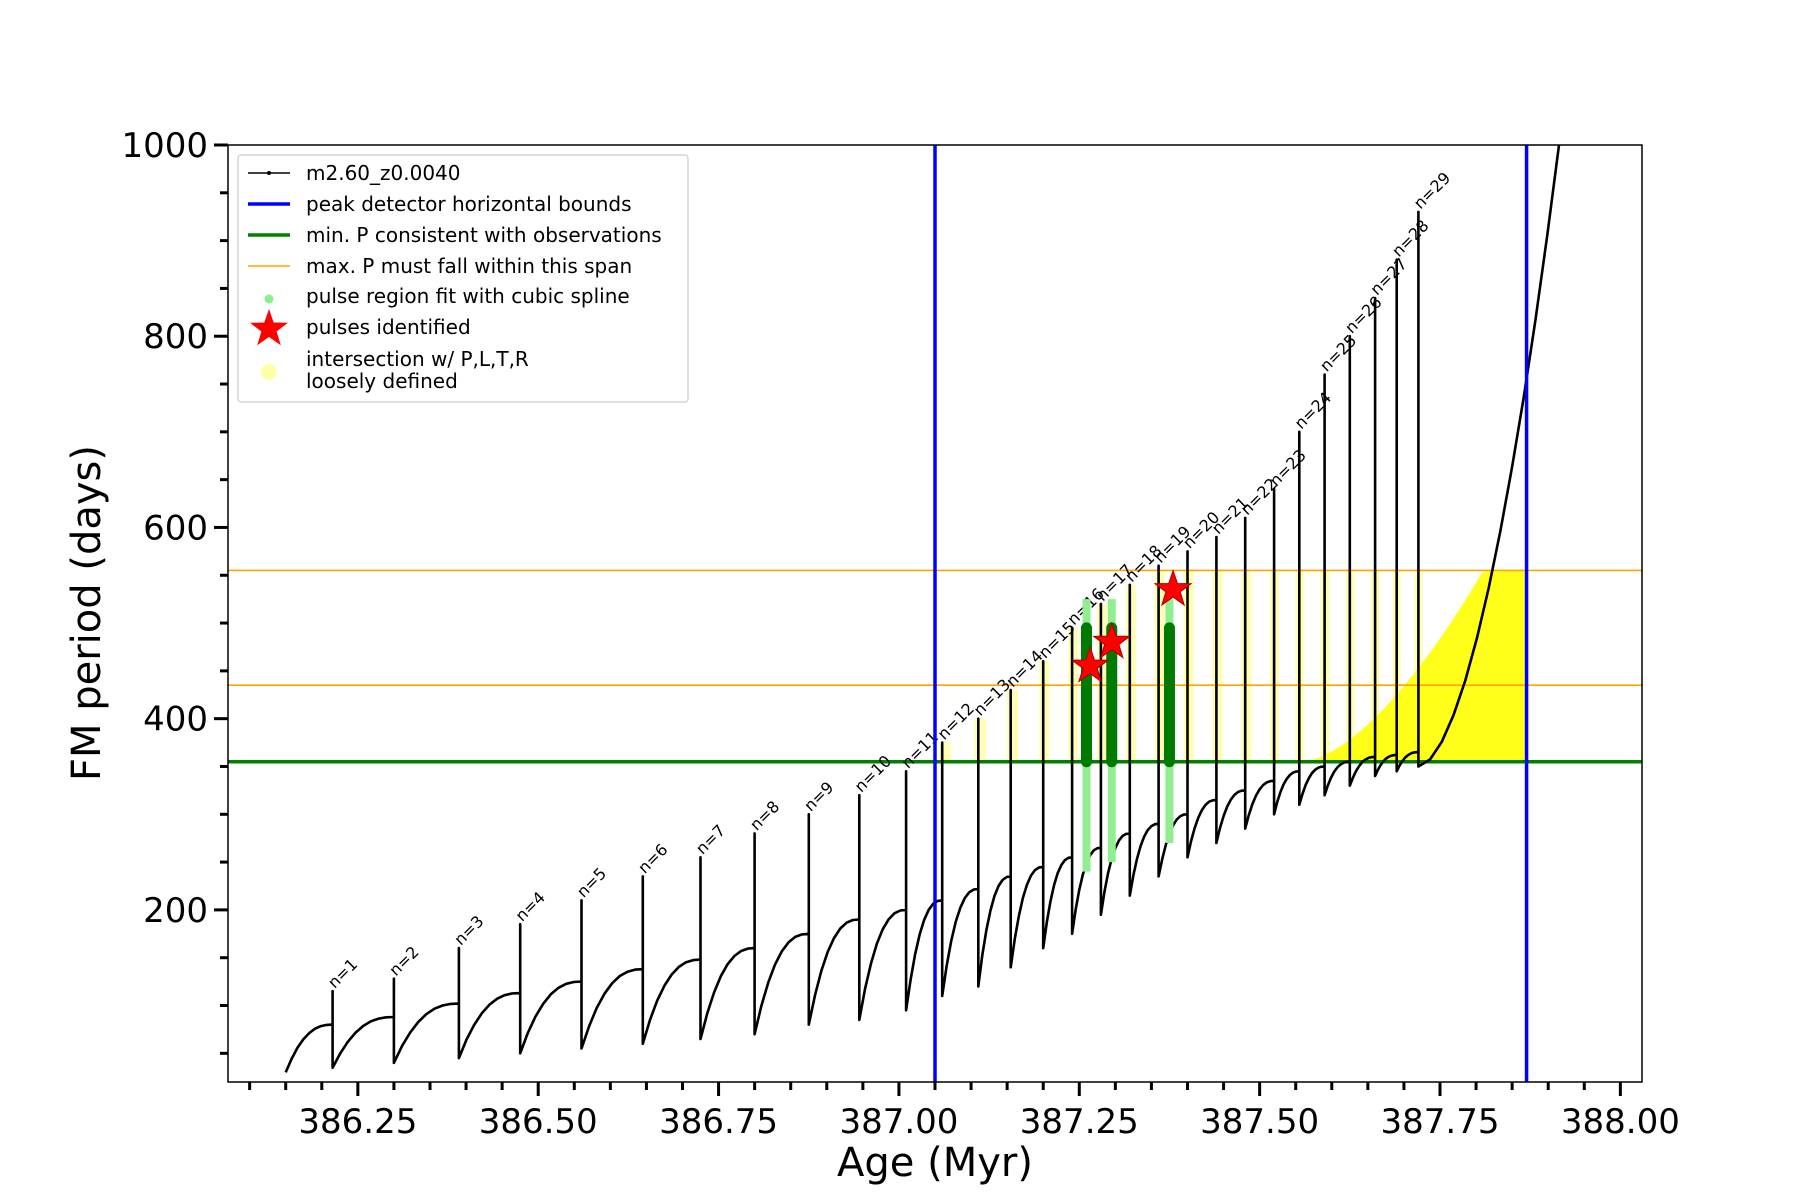 The image size is (1800, 1204). Describe the element at coordinates (383, 173) in the screenshot. I see `legend-label: m2.60_z0.0040` at that location.